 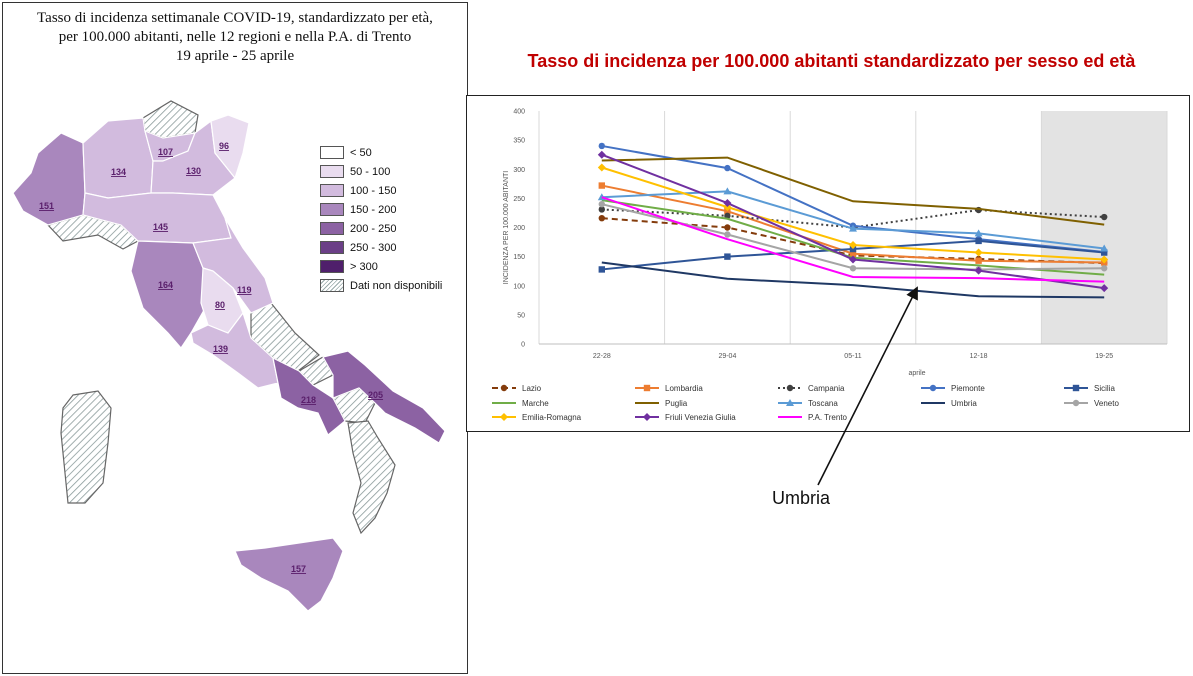 What do you see at coordinates (373, 228) in the screenshot?
I see `legend-label: 200 - 250` at bounding box center [373, 228].